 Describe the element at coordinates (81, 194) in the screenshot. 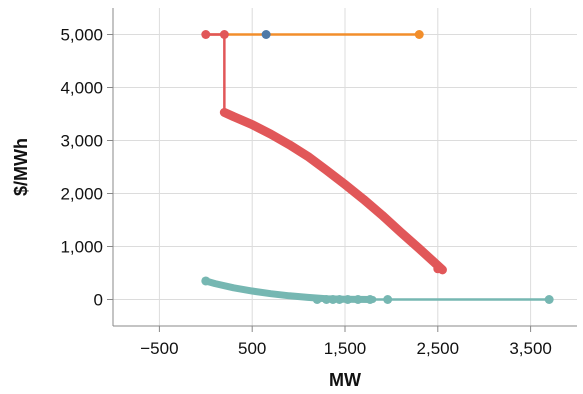

I see `y-tick-label: 2,000` at that location.